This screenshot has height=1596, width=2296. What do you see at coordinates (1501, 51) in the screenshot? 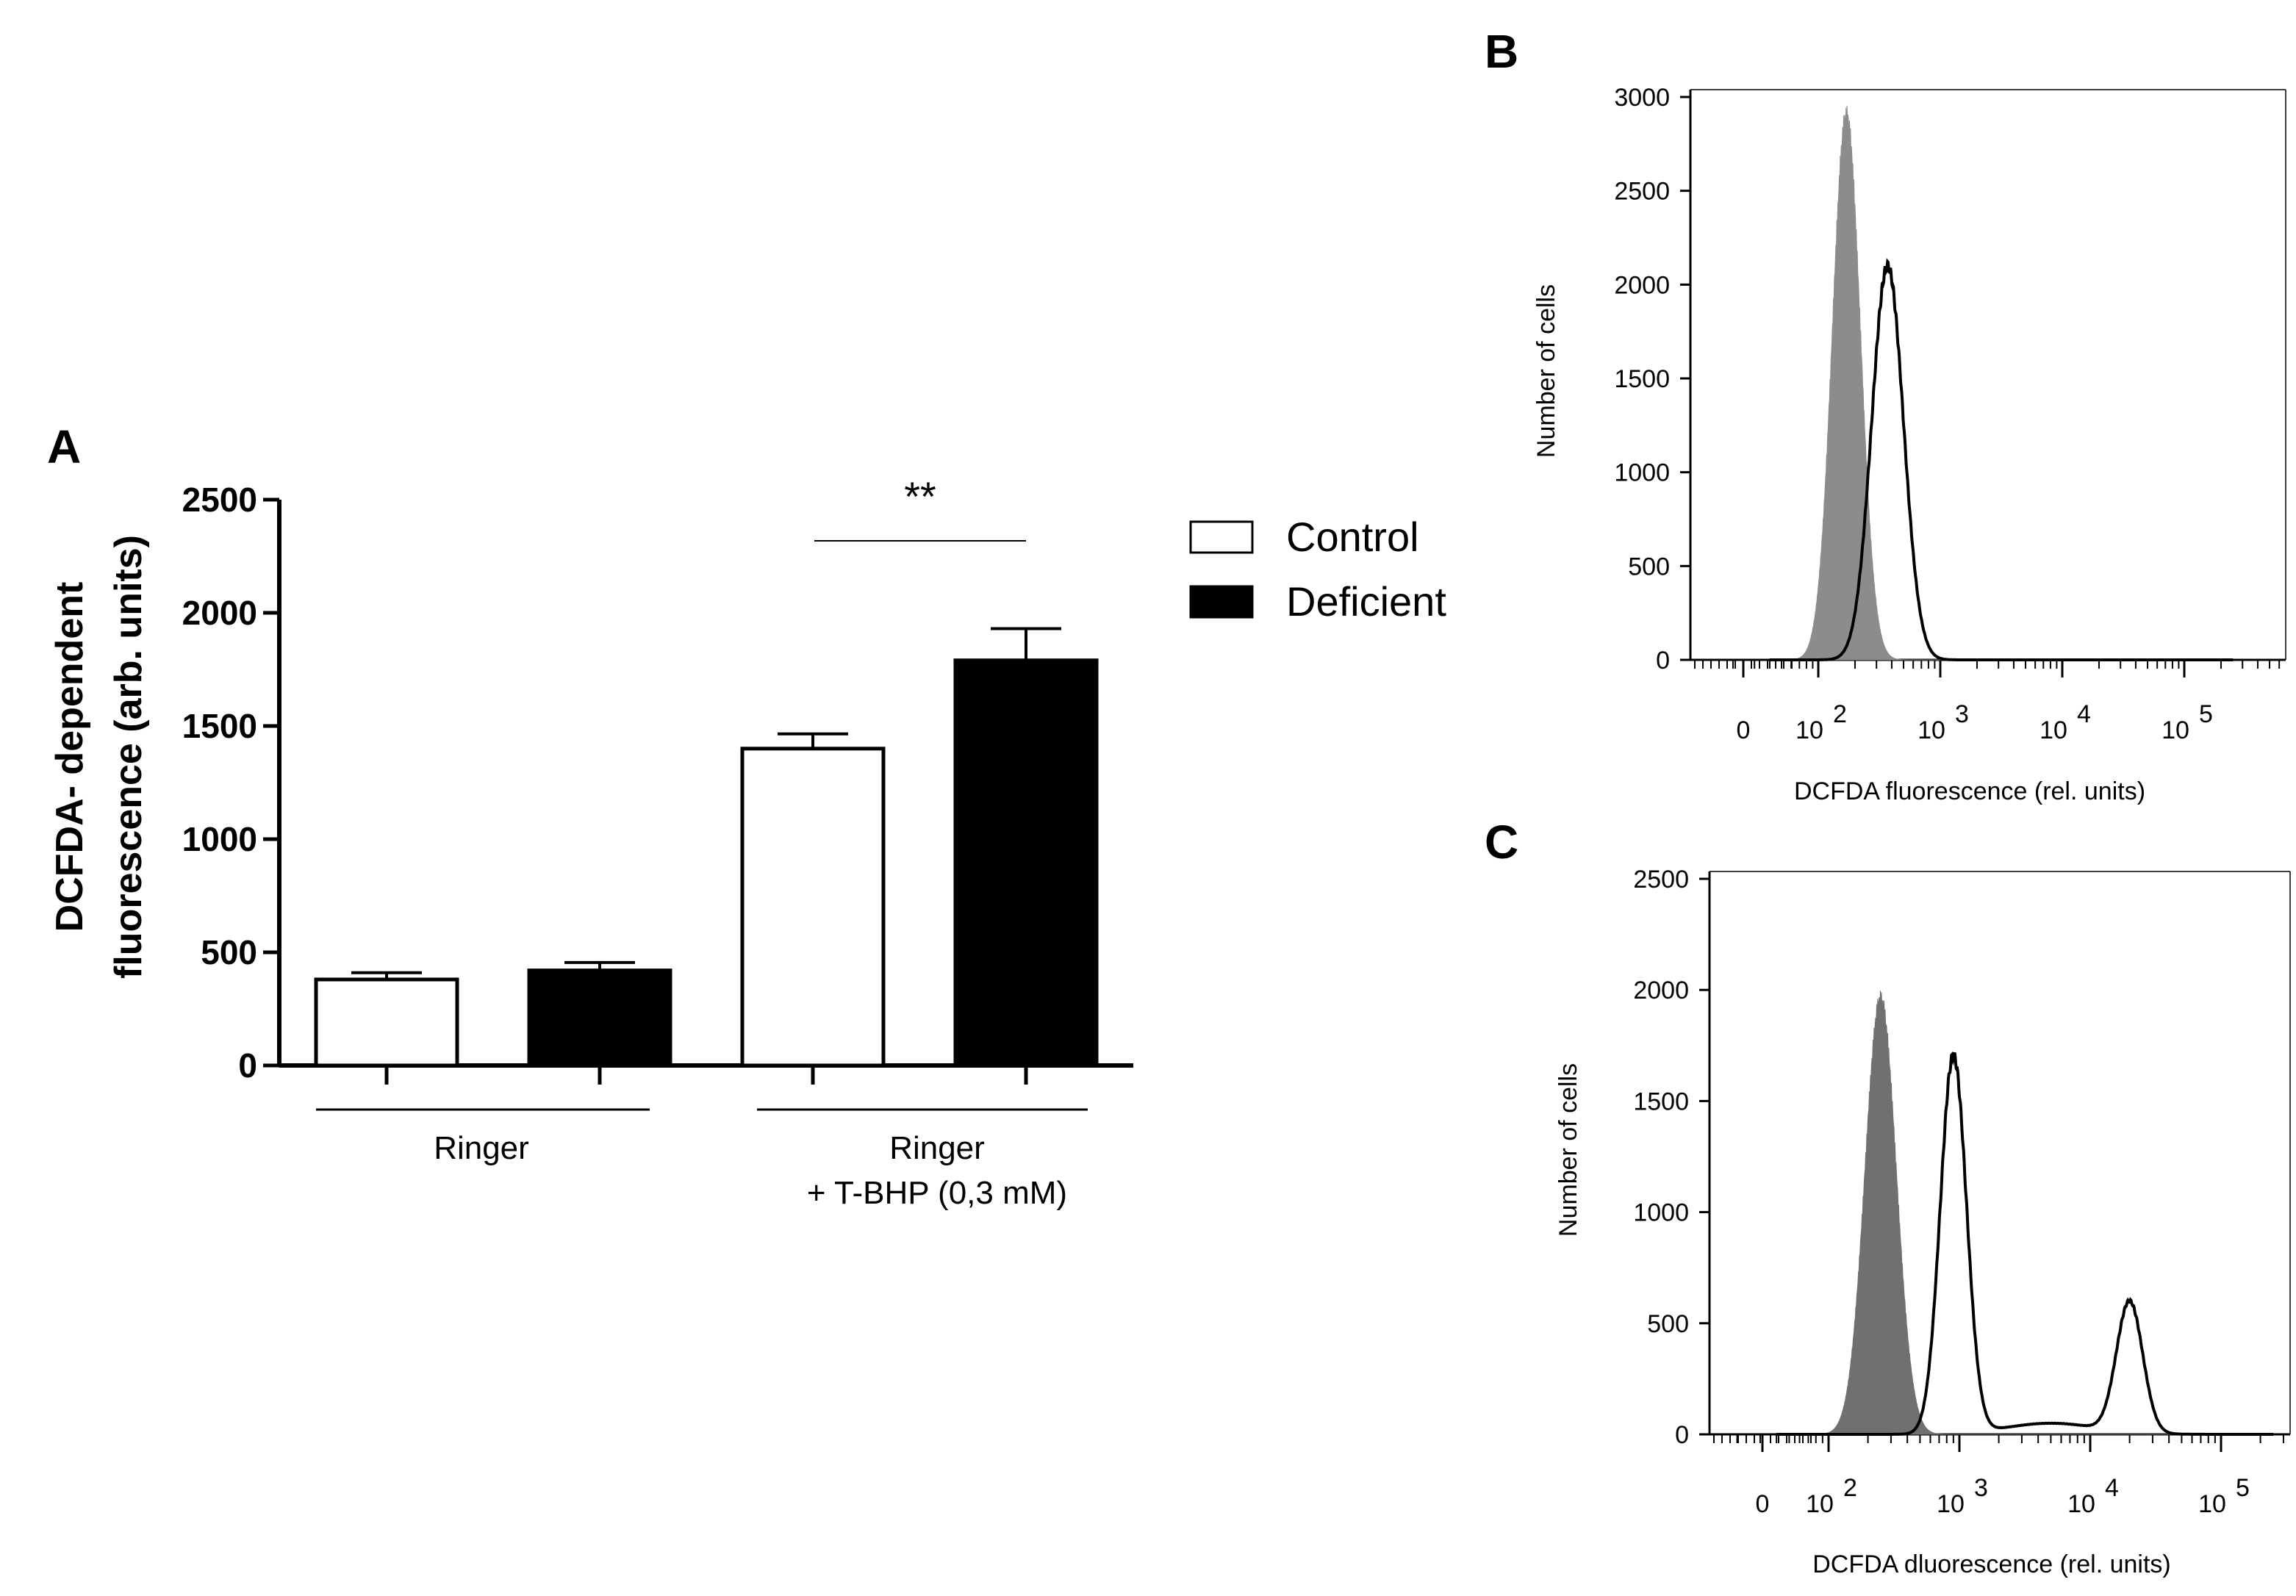
I see `panel-b-label: B` at bounding box center [1501, 51].